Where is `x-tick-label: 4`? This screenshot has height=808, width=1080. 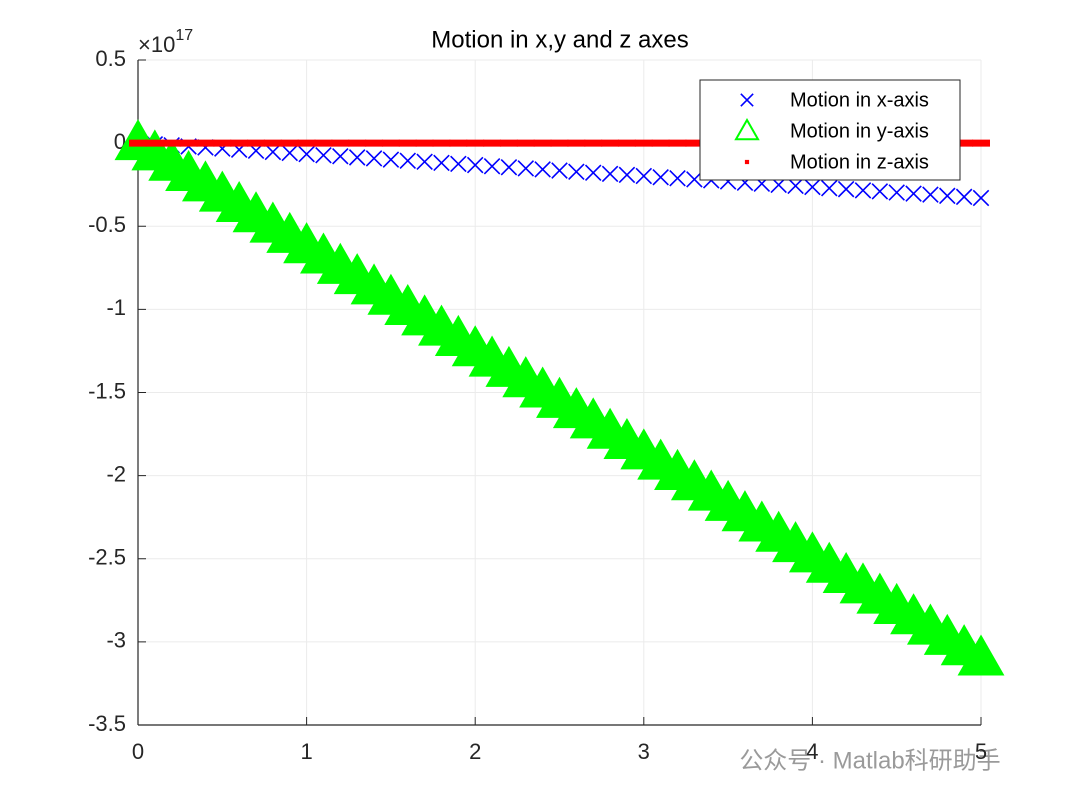
x-tick-label: 4 is located at coordinates (812, 751).